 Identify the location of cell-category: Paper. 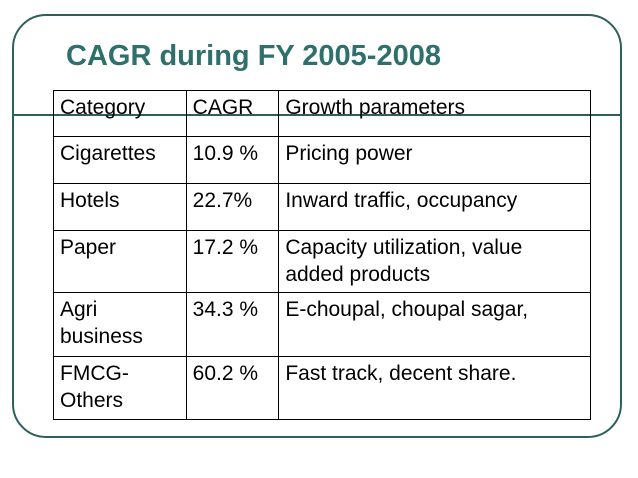
(120, 261).